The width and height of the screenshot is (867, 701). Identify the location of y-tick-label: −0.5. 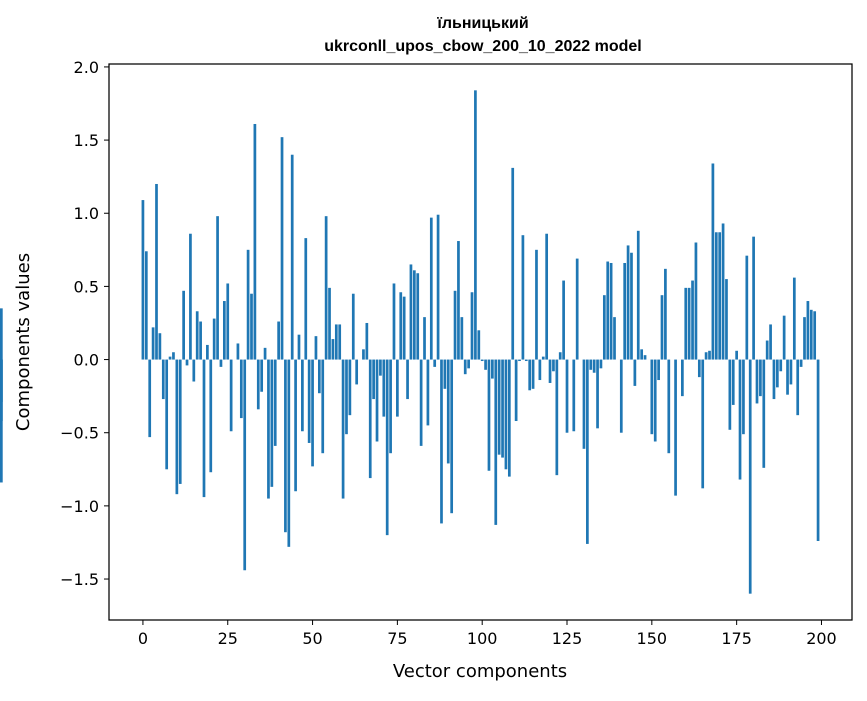
(79, 433).